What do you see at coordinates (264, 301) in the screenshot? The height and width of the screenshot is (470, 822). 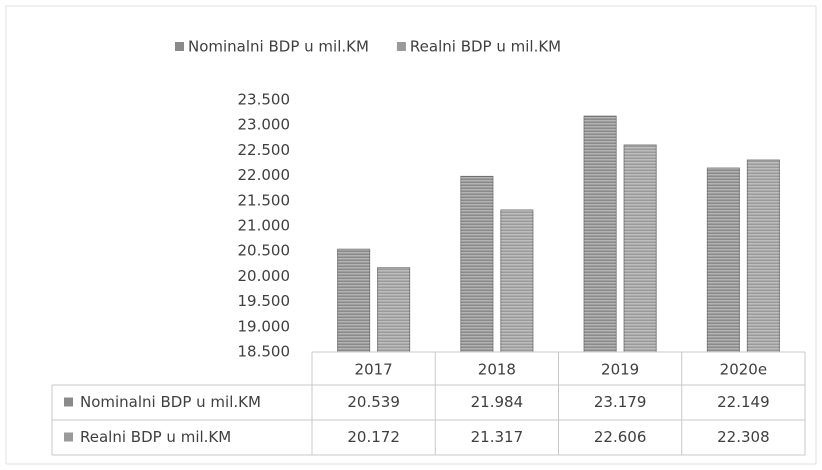 I see `y-tick-label: 19.500` at bounding box center [264, 301].